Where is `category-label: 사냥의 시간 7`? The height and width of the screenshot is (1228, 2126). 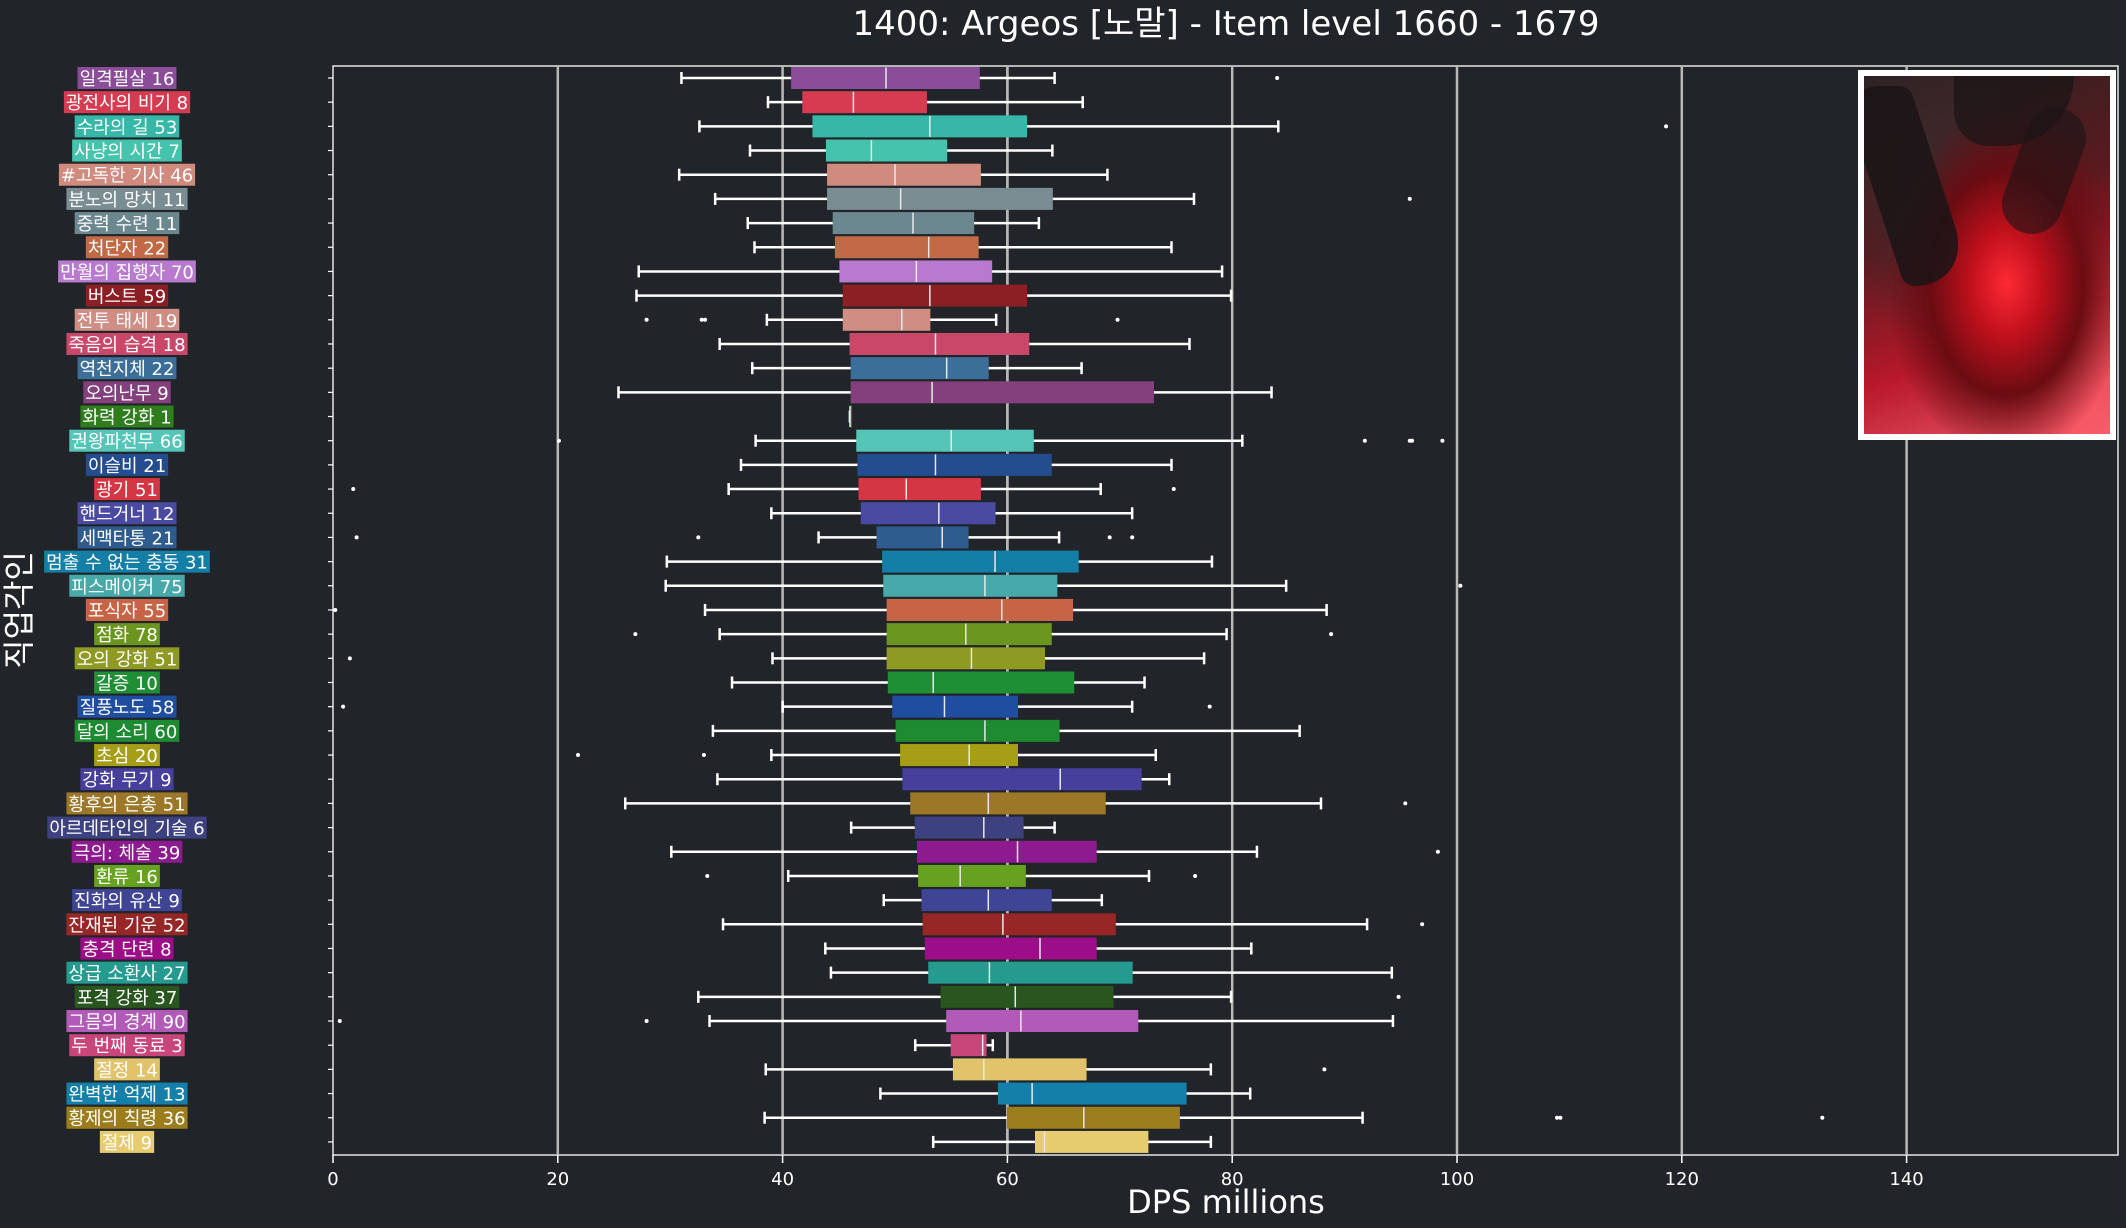 category-label: 사냥의 시간 7 is located at coordinates (127, 151).